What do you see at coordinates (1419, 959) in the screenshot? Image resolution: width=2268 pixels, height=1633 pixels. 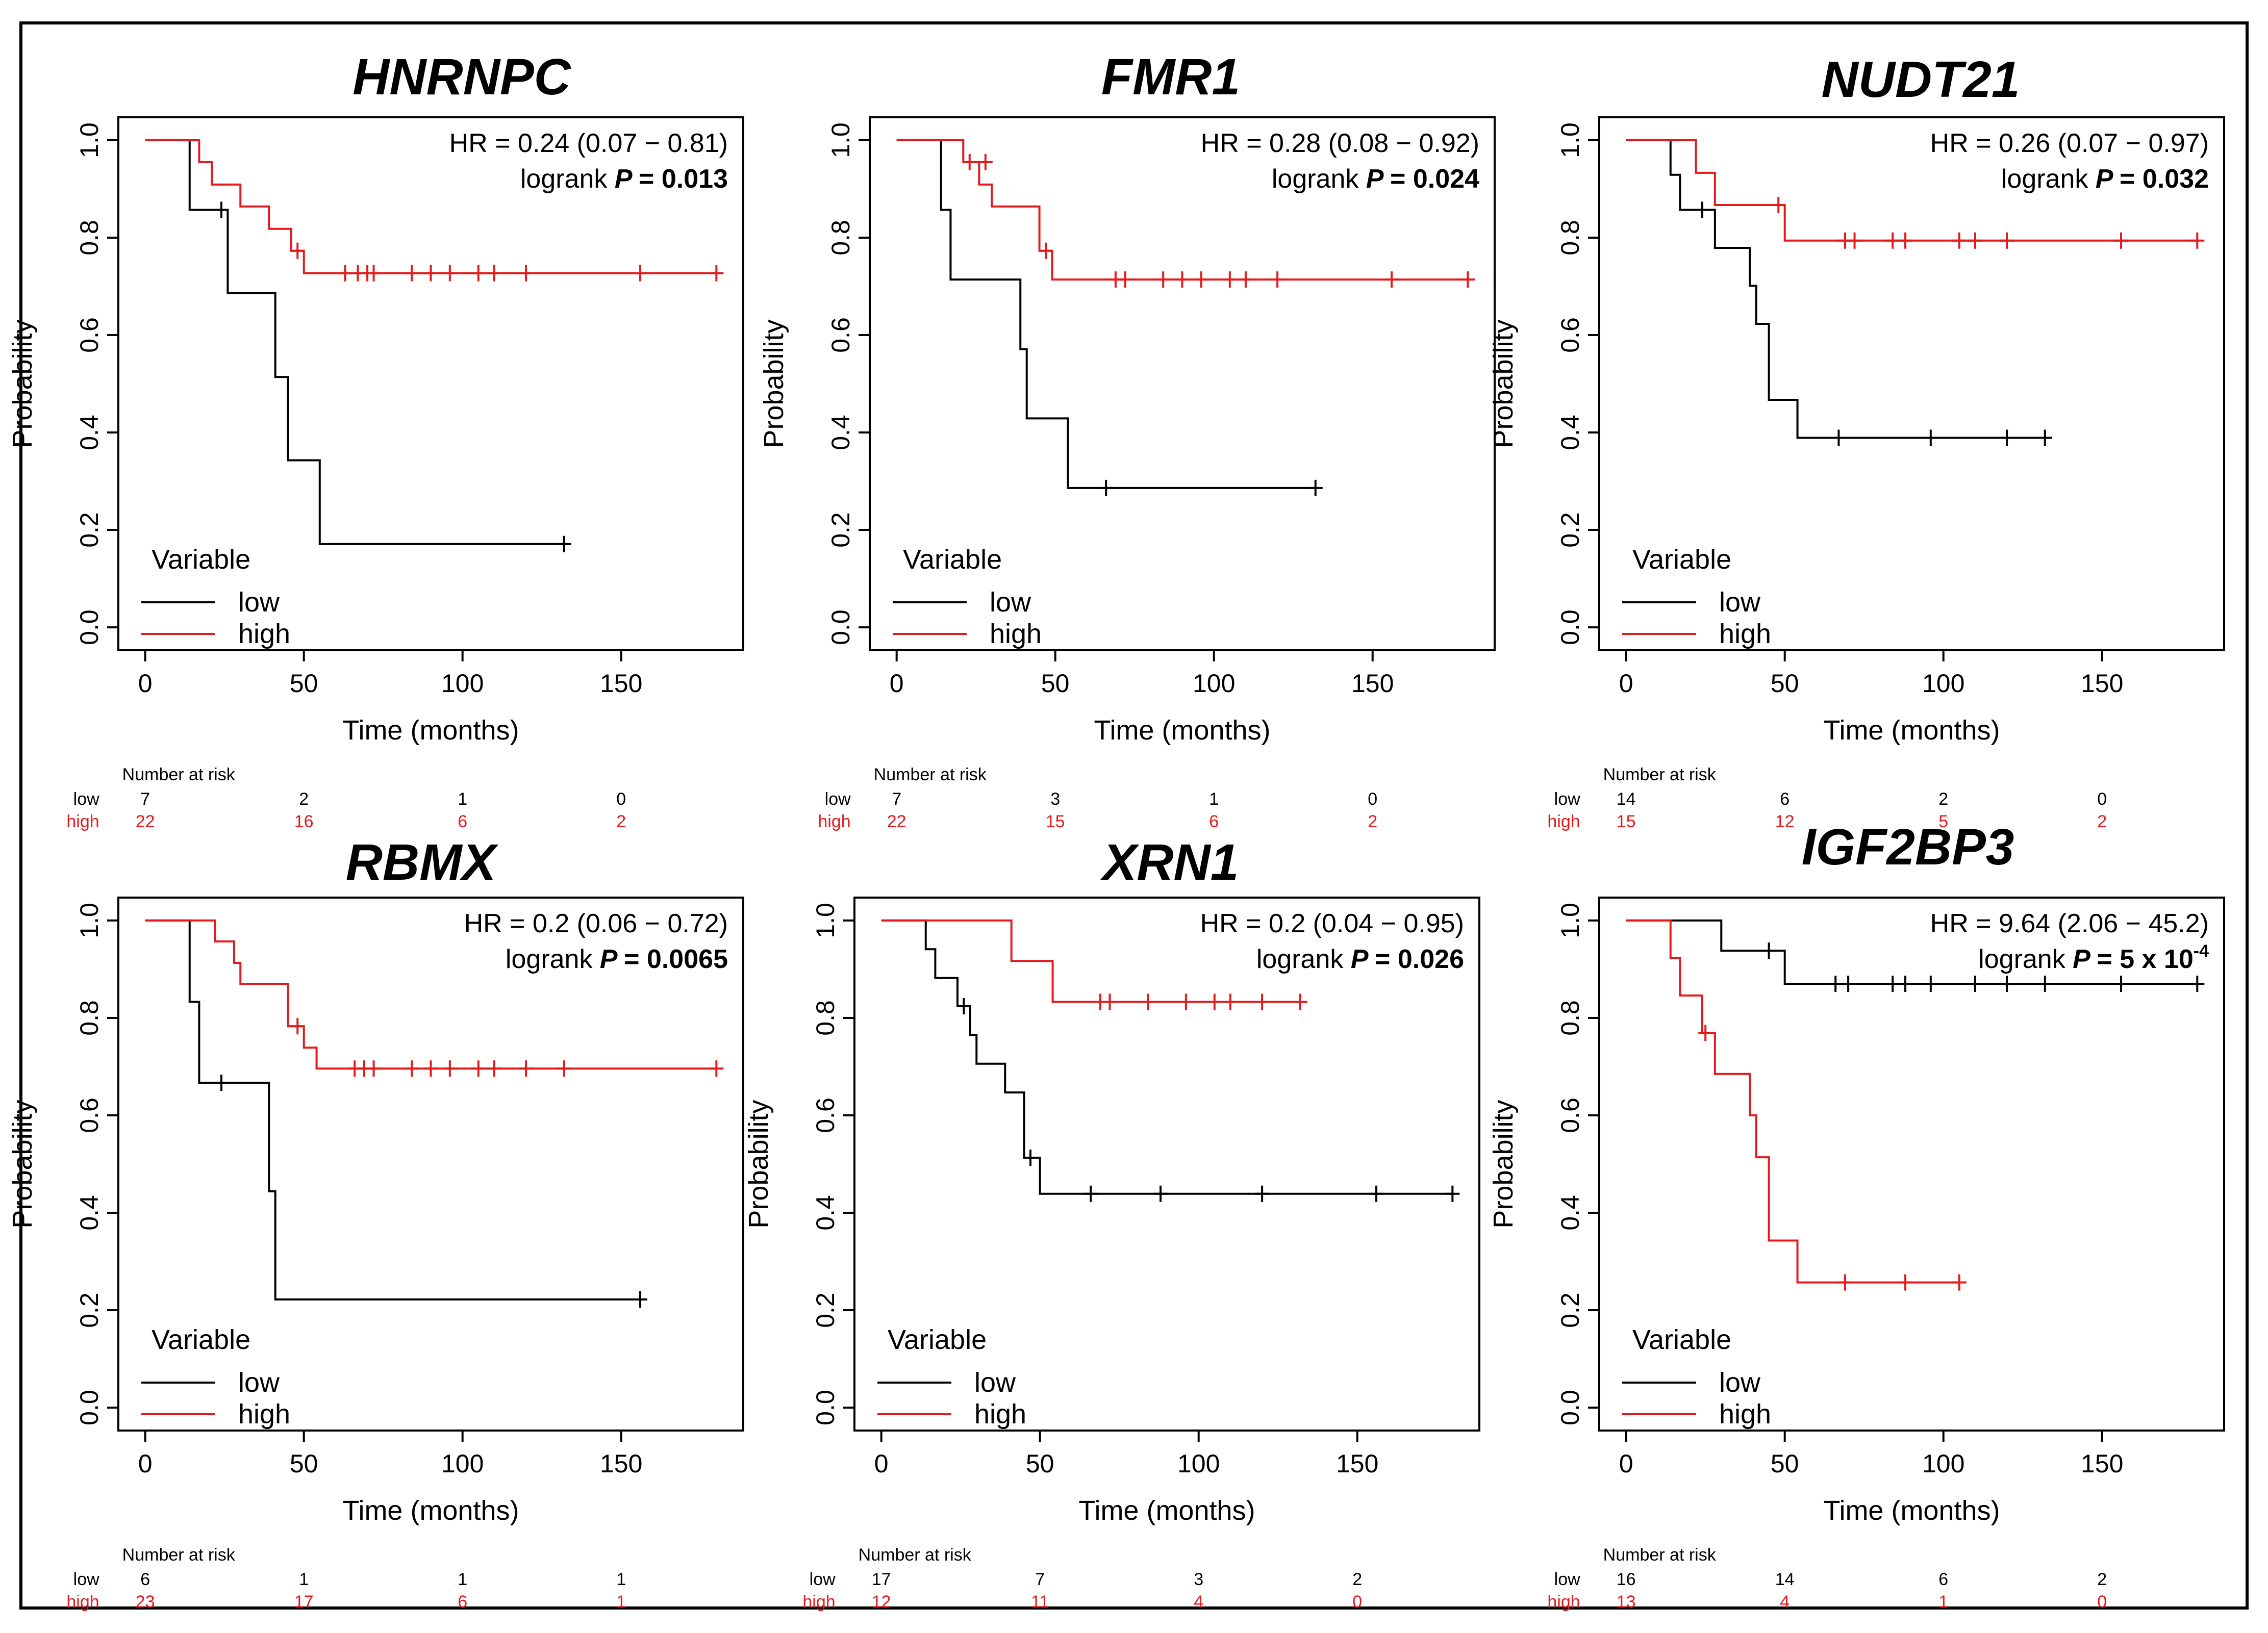 I see `panel-5-p-value: = 0.026` at bounding box center [1419, 959].